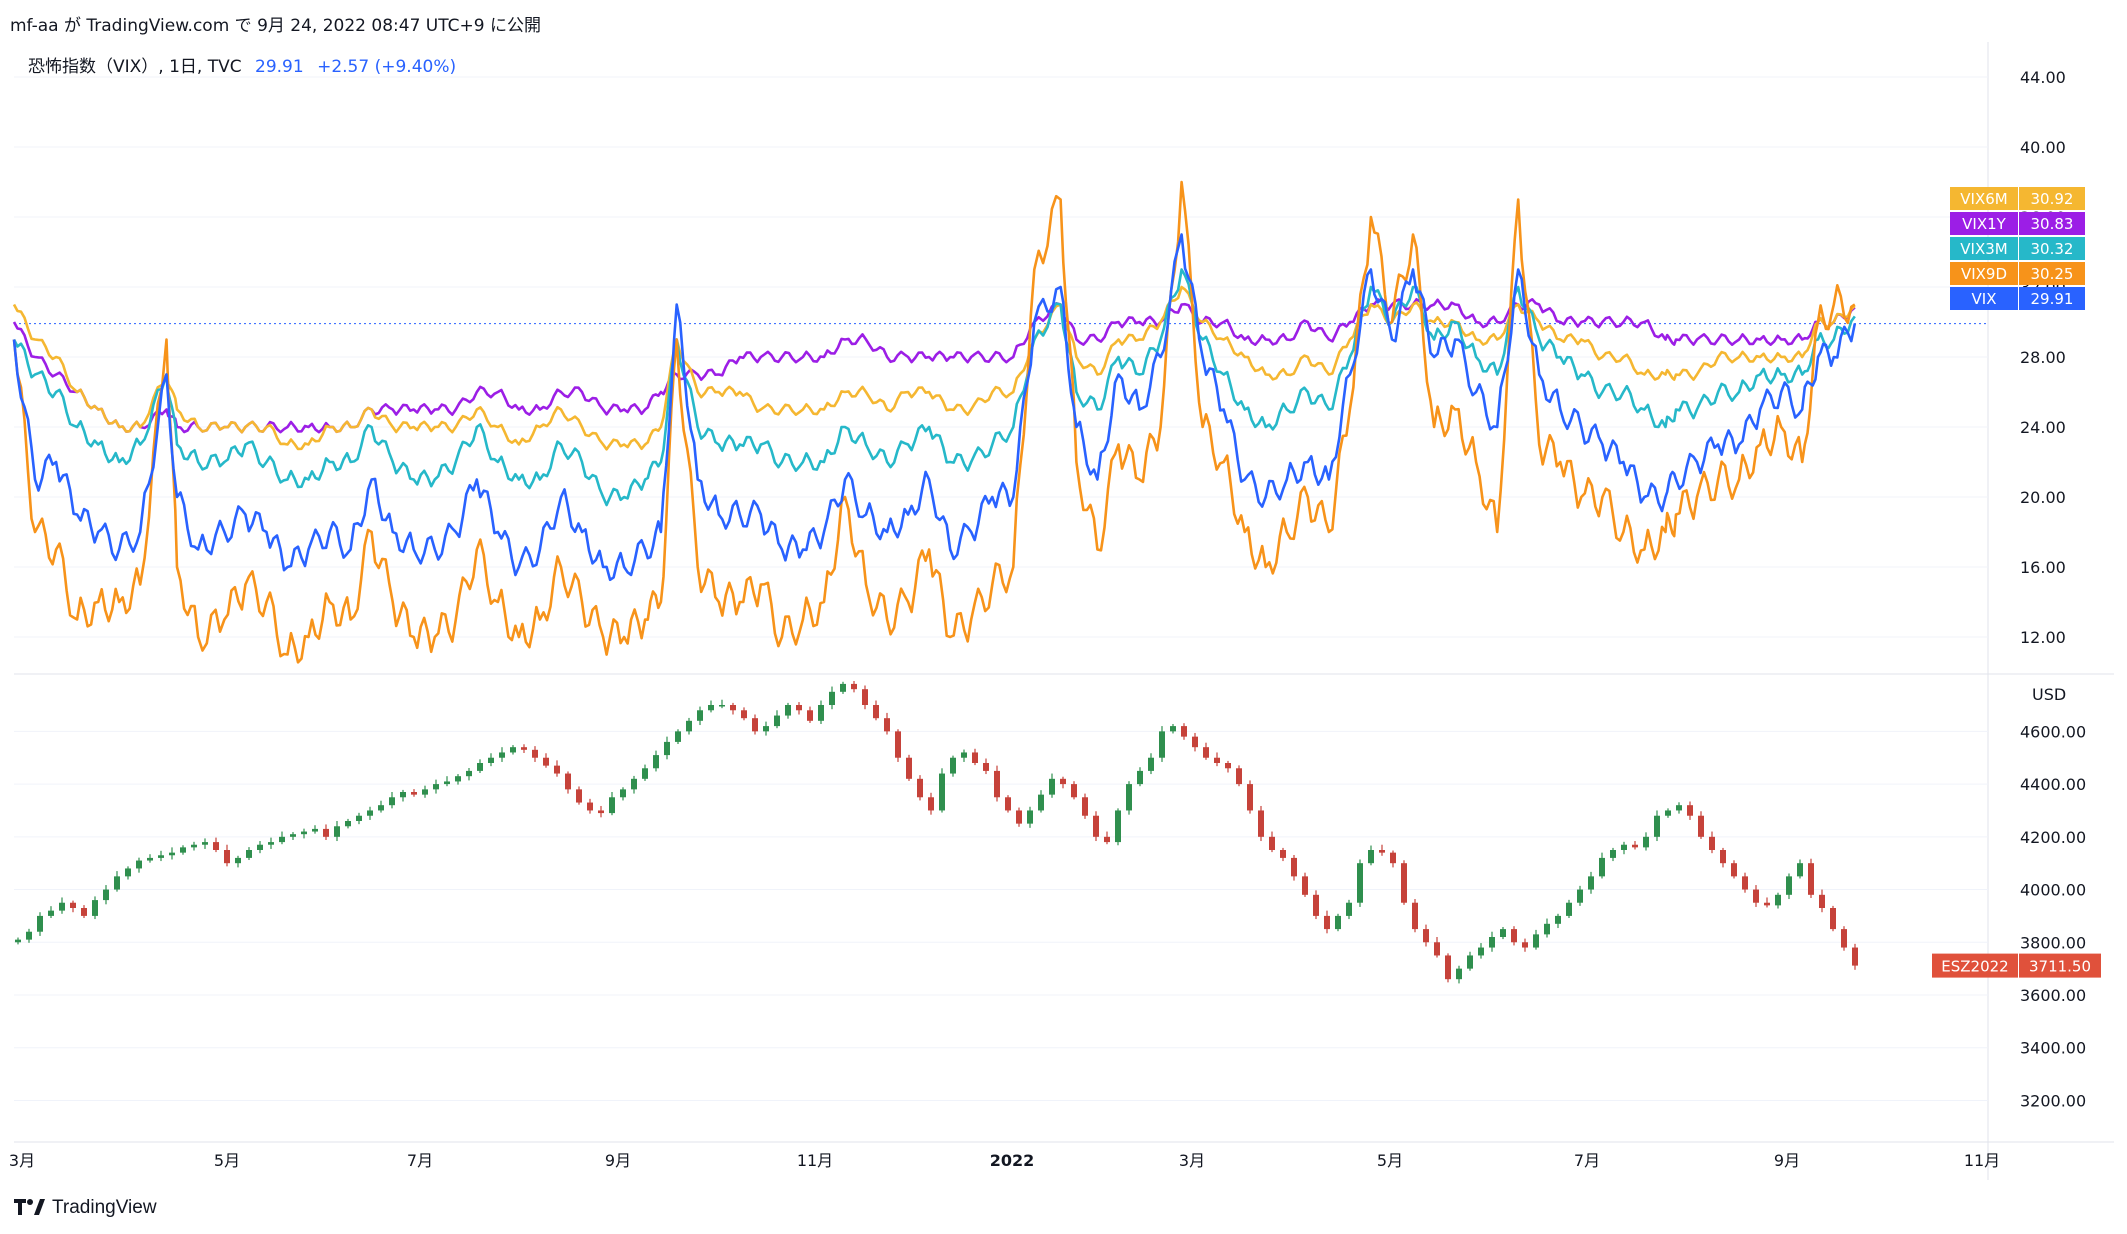  I want to click on es-unit-label: USD, so click(2049, 694).